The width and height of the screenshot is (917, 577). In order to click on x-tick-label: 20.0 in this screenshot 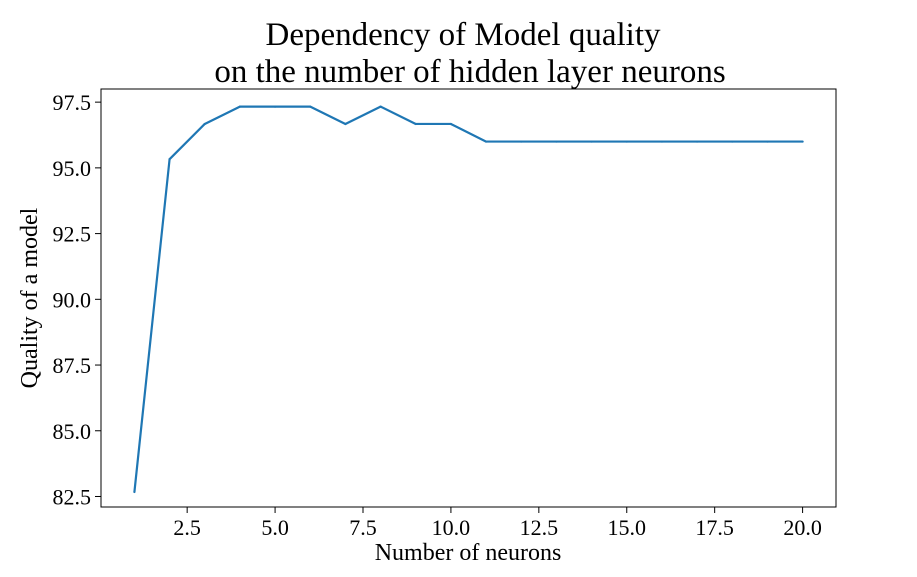, I will do `click(802, 527)`.